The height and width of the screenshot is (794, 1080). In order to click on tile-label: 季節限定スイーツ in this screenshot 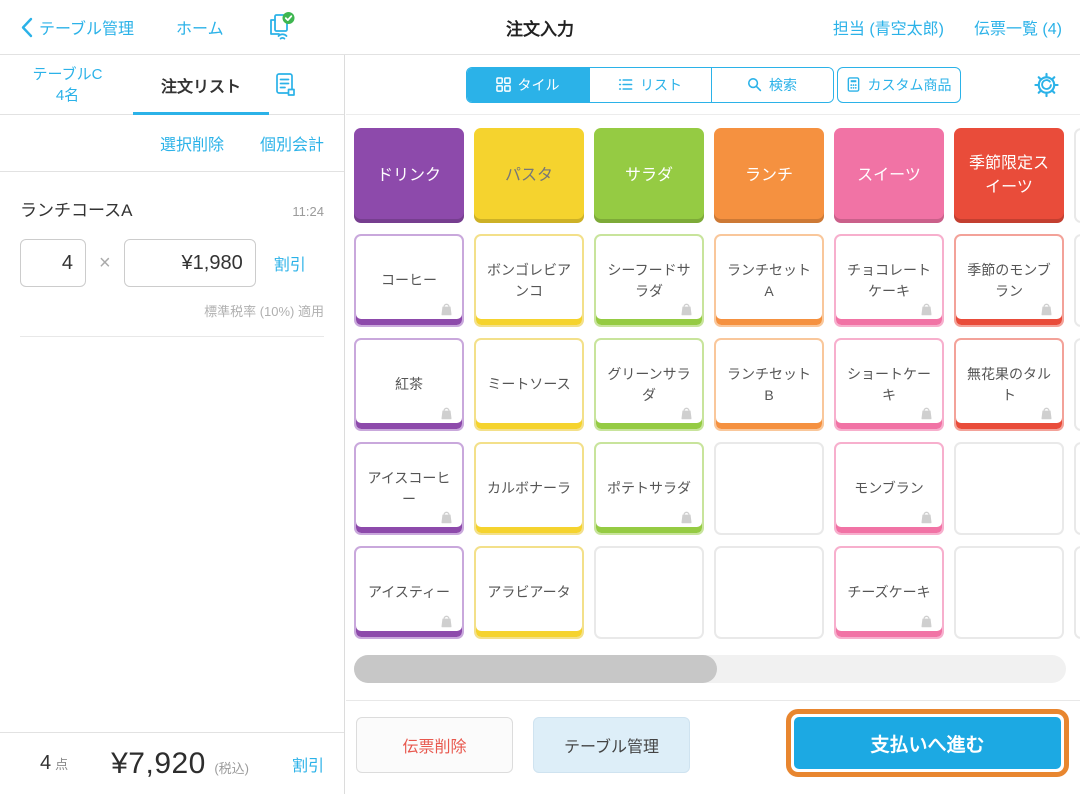, I will do `click(1008, 175)`.